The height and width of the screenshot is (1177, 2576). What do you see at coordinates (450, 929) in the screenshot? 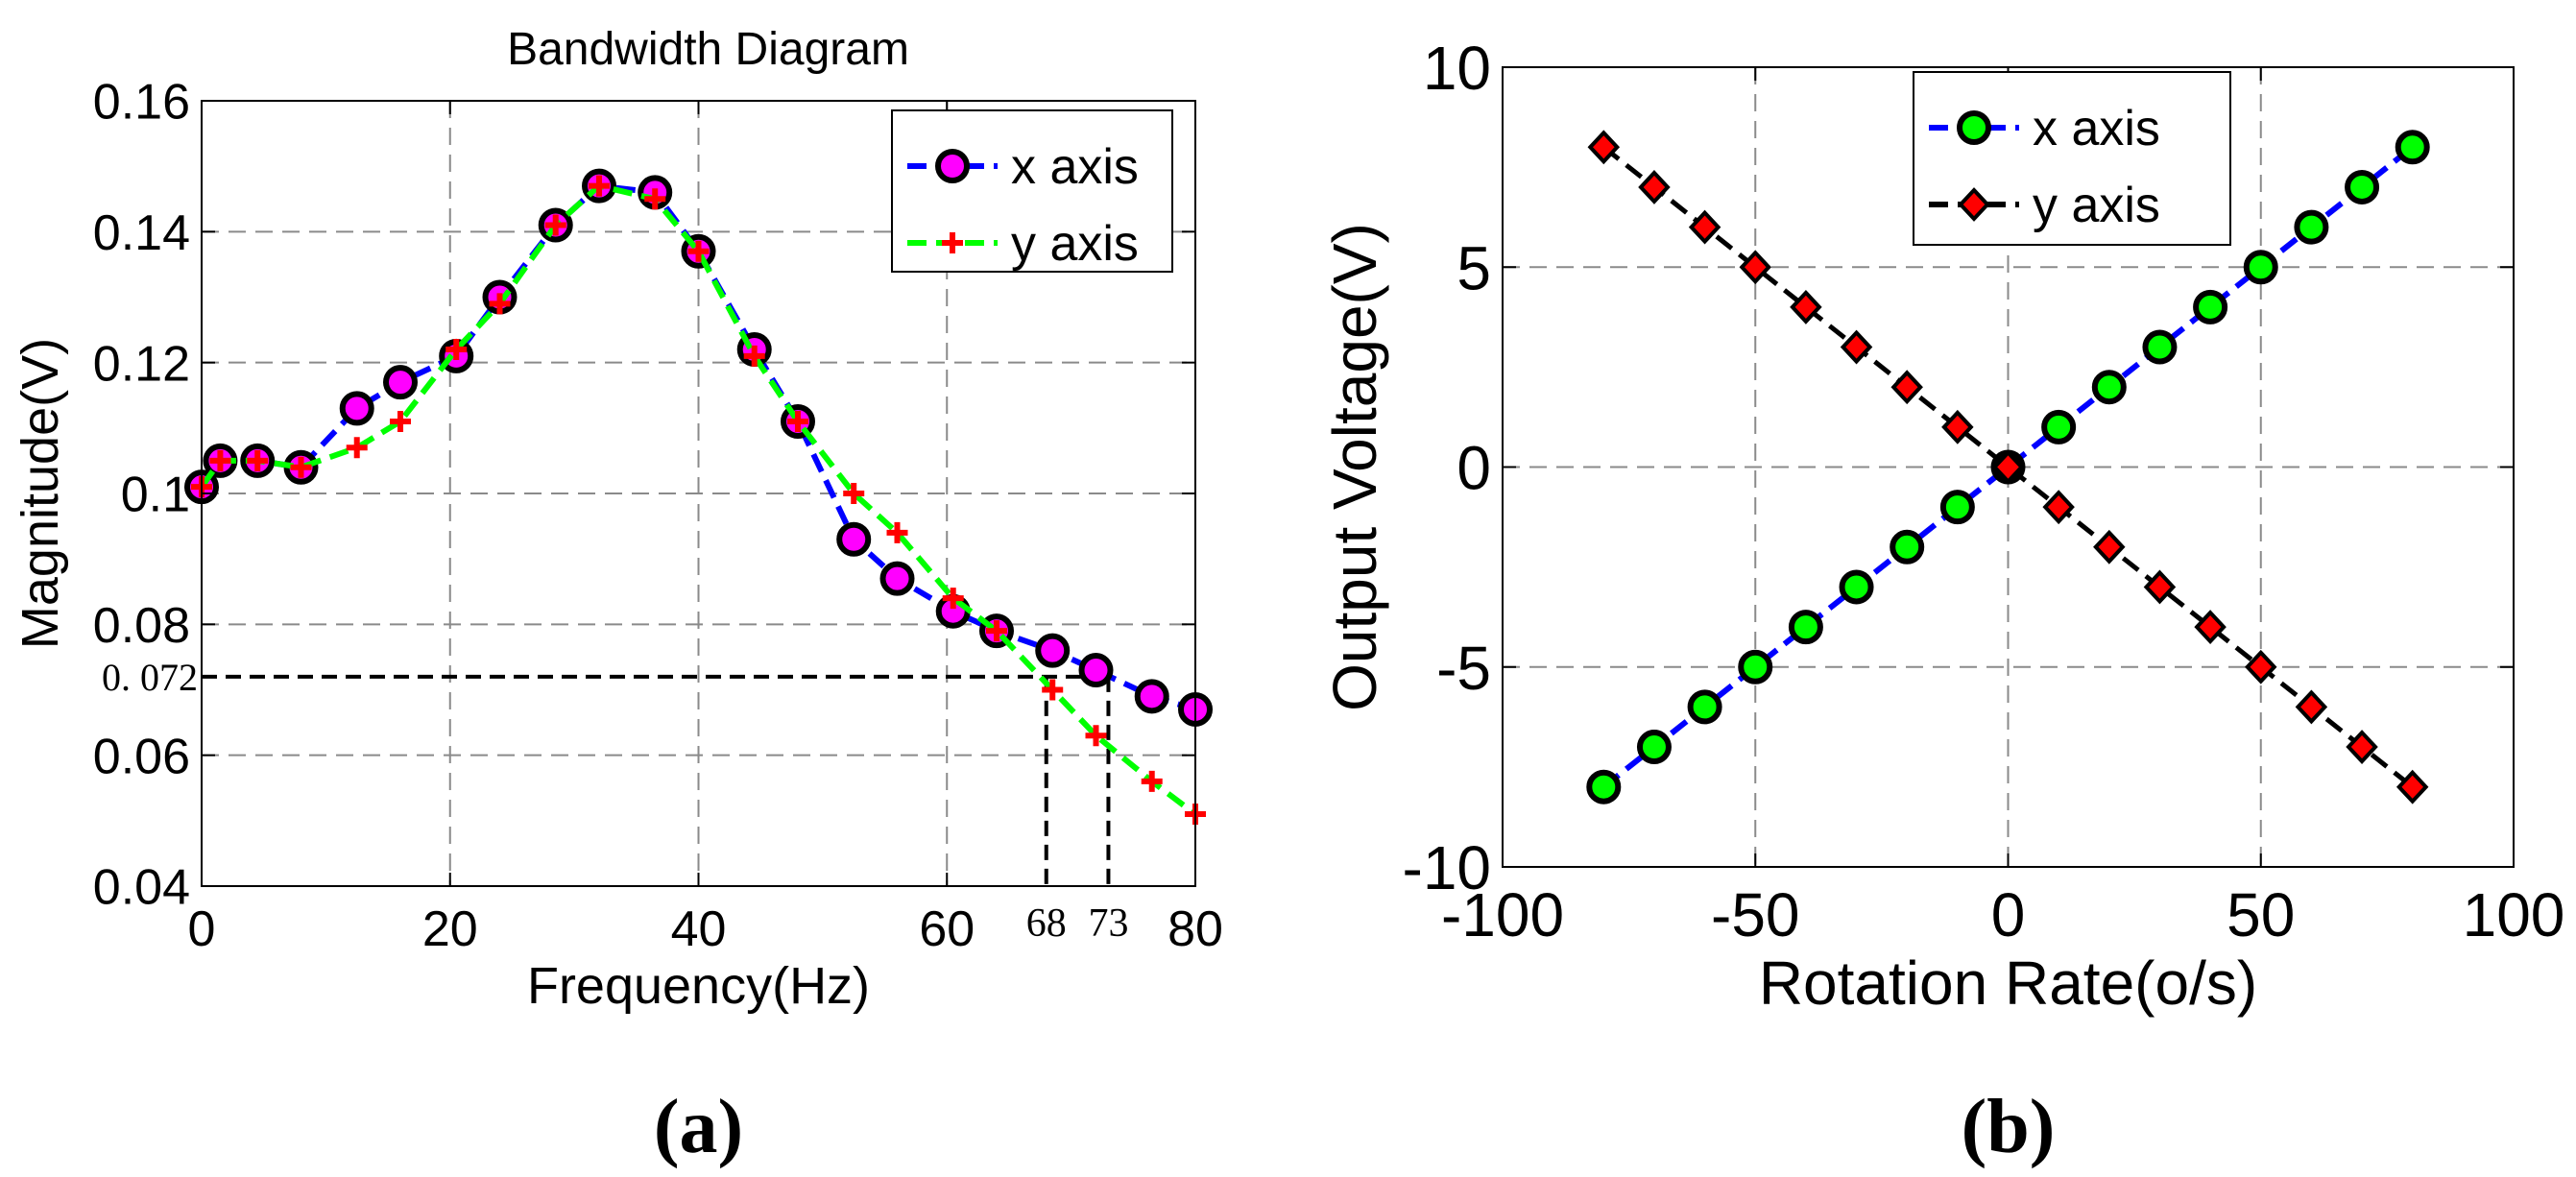
I see `x-tick-label: 20` at bounding box center [450, 929].